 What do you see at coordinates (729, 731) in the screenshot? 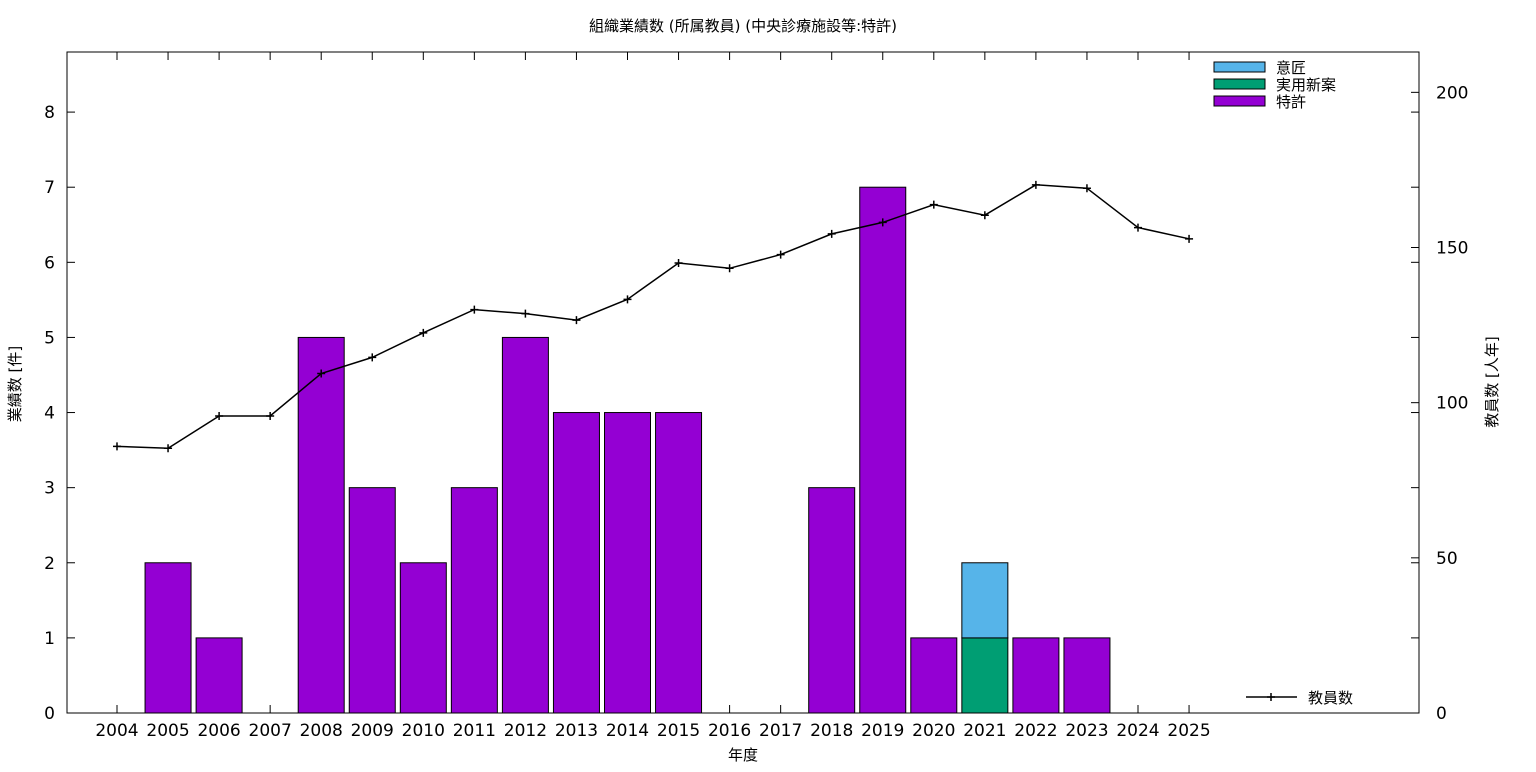
I see `x-tick-label: 2016` at bounding box center [729, 731].